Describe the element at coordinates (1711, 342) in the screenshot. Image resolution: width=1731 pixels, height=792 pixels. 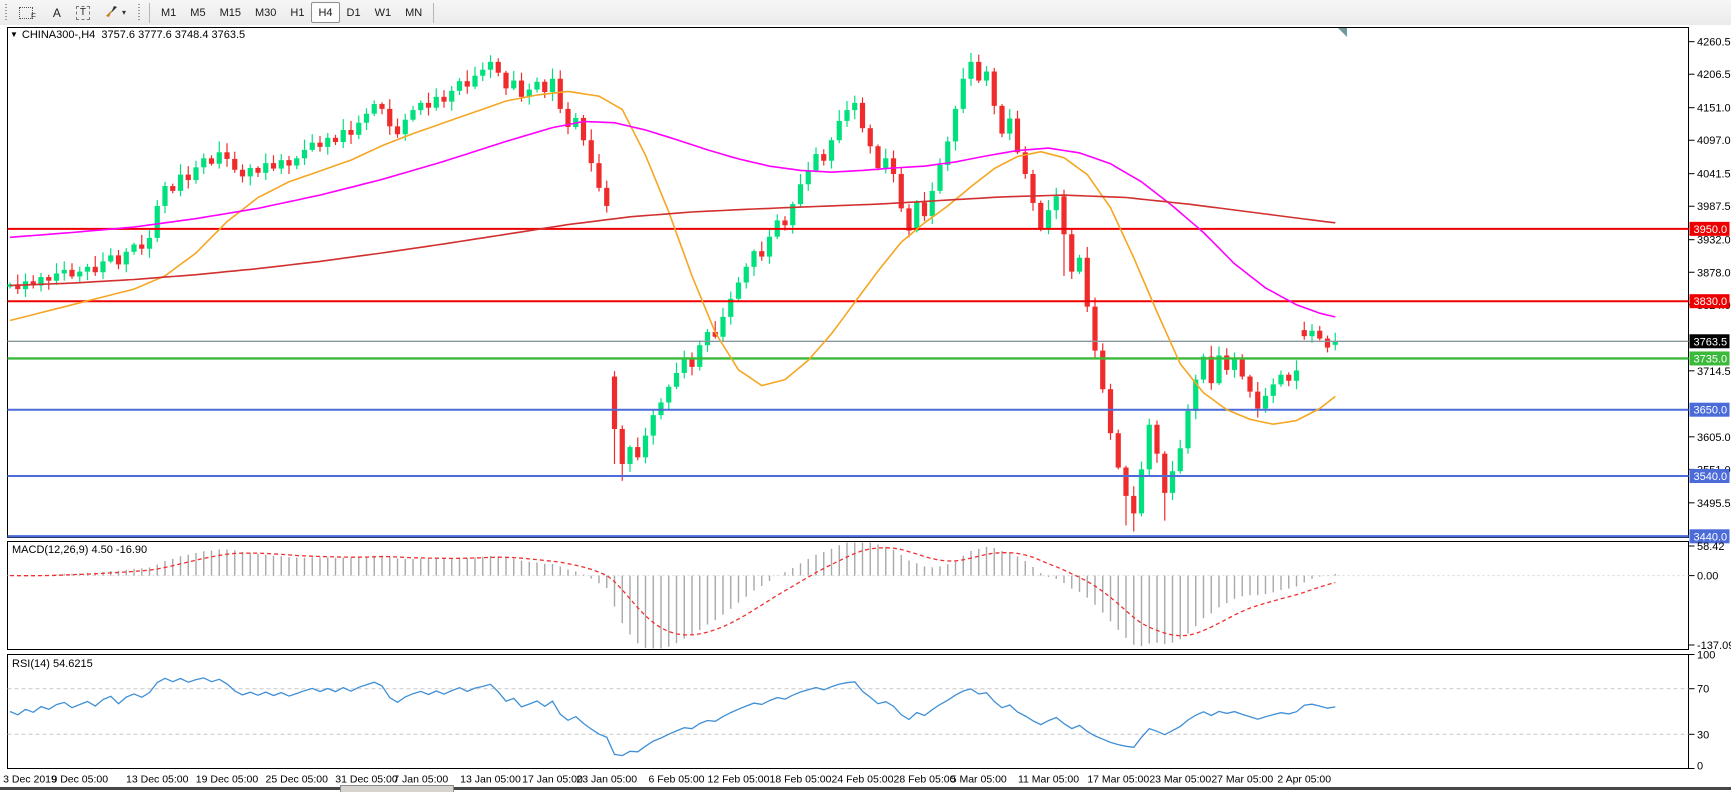
I see `price-badge-label: 3763.5` at that location.